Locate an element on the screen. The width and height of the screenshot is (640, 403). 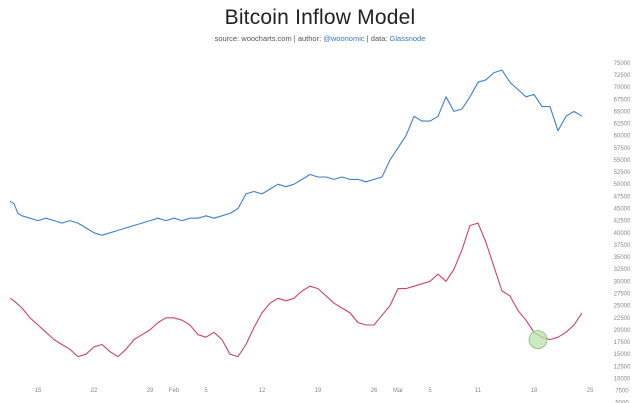
y-tick-label: 15000 is located at coordinates (622, 355).